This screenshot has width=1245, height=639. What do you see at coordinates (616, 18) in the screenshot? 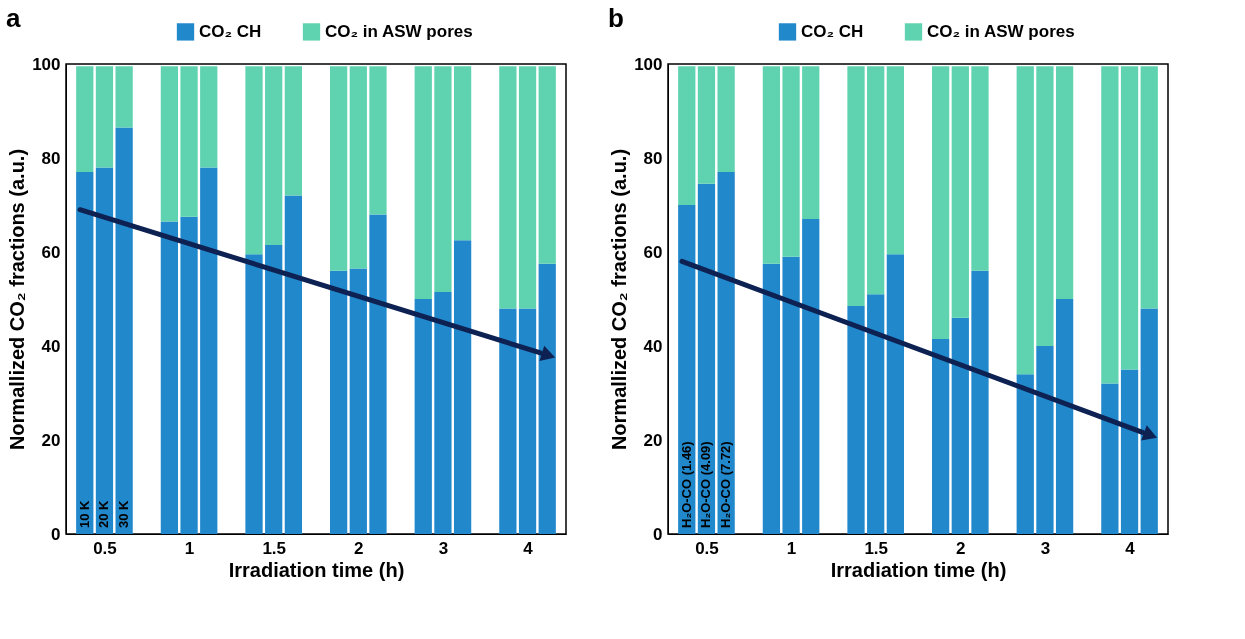
I see `chart-title: b` at bounding box center [616, 18].